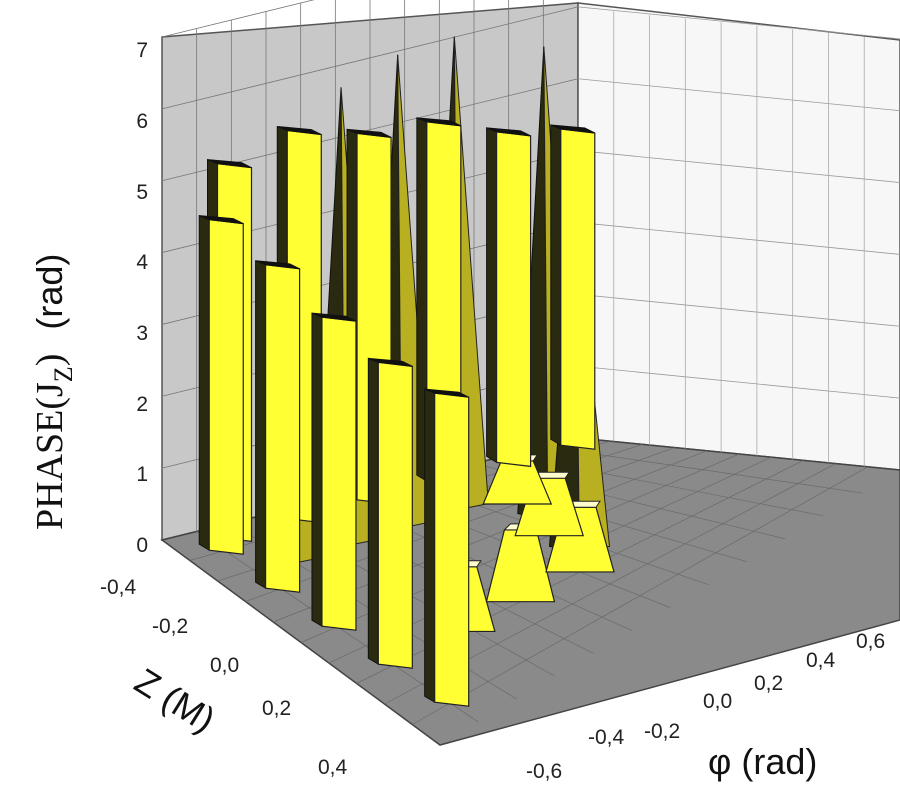 This screenshot has width=900, height=800. Describe the element at coordinates (142, 50) in the screenshot. I see `z-tick-label: 7` at that location.